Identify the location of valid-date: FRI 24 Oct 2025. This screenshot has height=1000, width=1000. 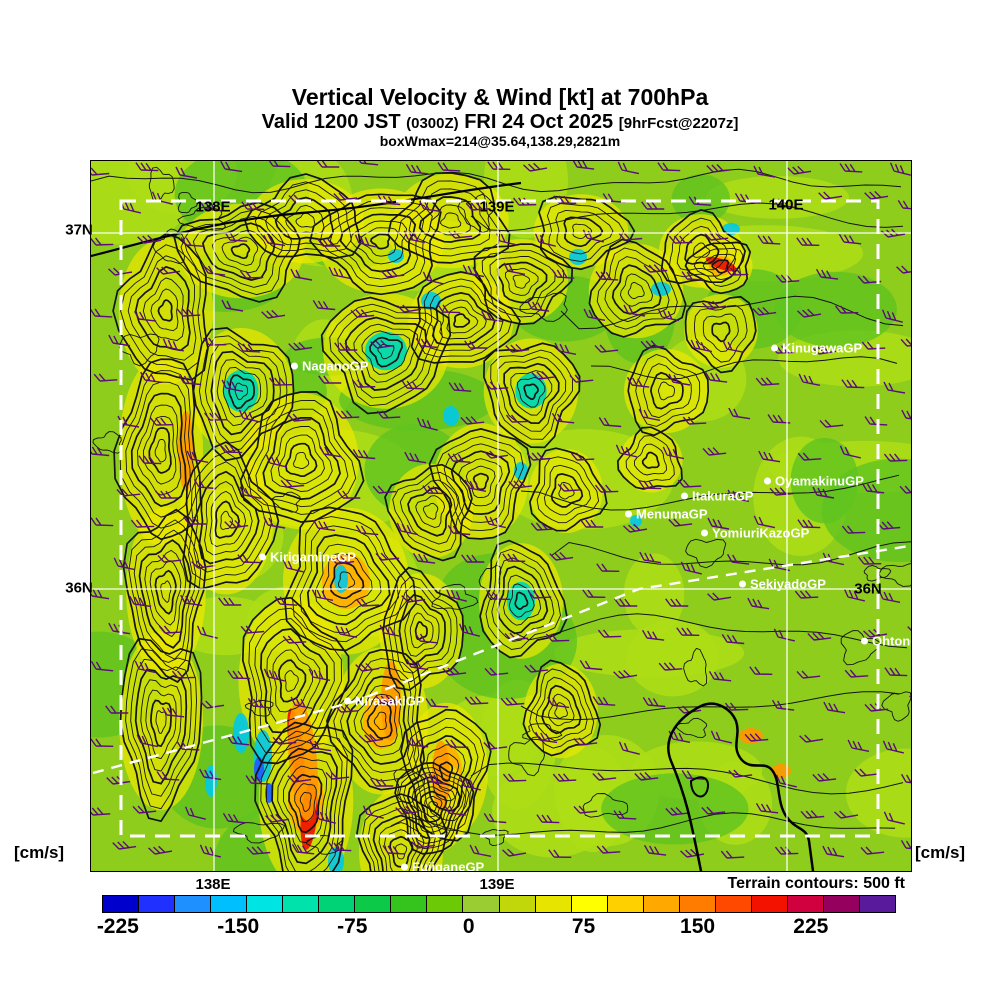
(538, 122).